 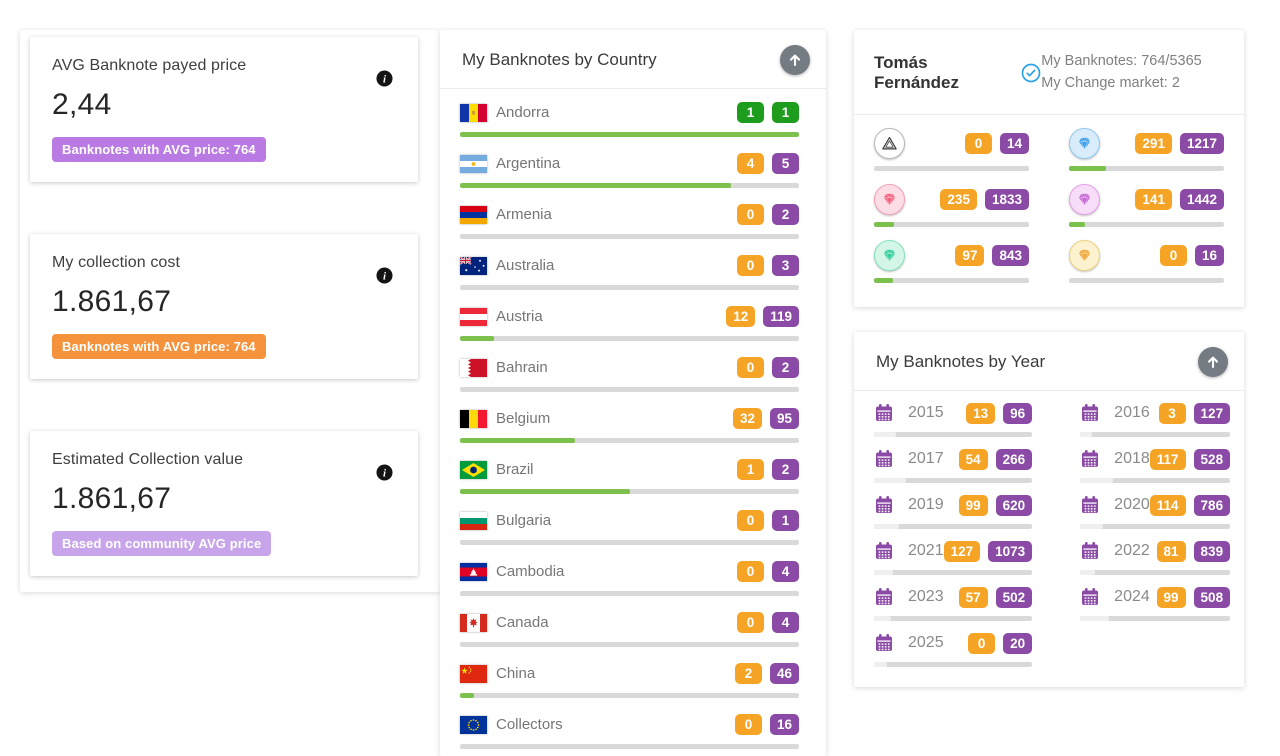 I want to click on owned-badge: 12, so click(x=741, y=316).